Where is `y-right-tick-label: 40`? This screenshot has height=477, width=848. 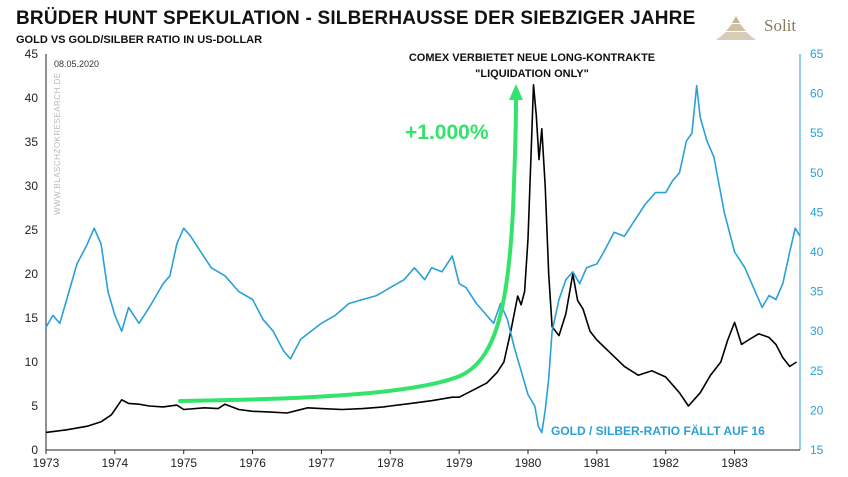
y-right-tick-label: 40 is located at coordinates (817, 252).